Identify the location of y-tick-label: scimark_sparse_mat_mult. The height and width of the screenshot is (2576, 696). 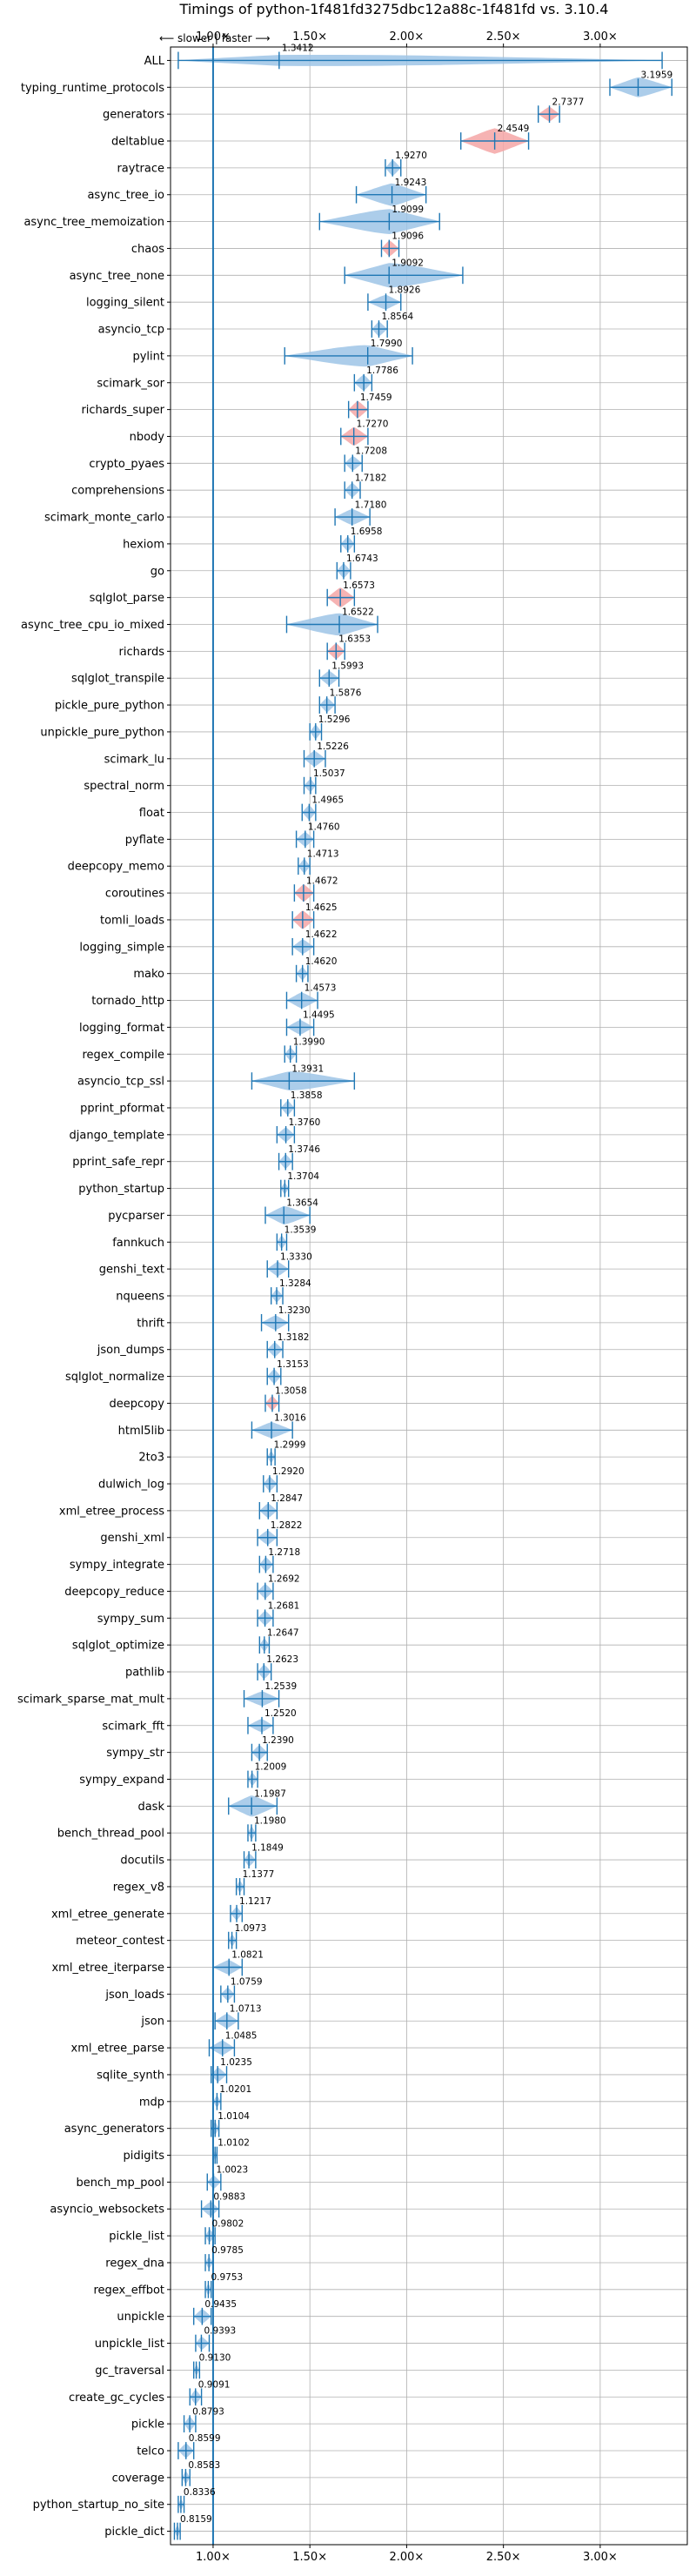
(90, 1699).